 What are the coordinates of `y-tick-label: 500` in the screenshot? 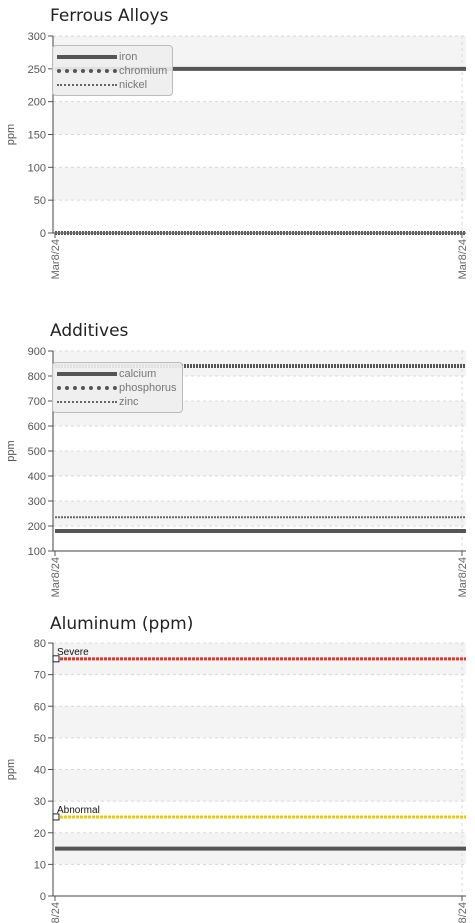 It's located at (37, 452).